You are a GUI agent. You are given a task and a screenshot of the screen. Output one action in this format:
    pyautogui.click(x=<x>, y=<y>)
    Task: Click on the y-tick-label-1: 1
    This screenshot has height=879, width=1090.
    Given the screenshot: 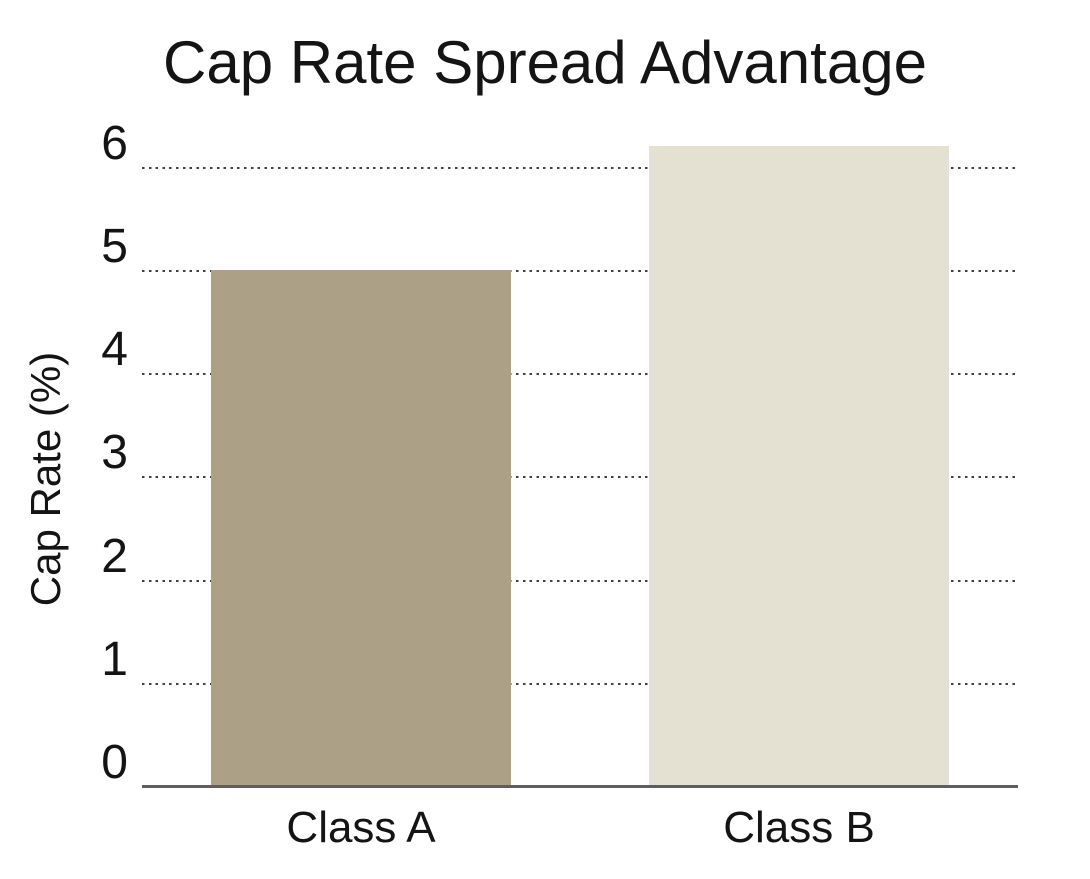 What is the action you would take?
    pyautogui.click(x=114, y=659)
    